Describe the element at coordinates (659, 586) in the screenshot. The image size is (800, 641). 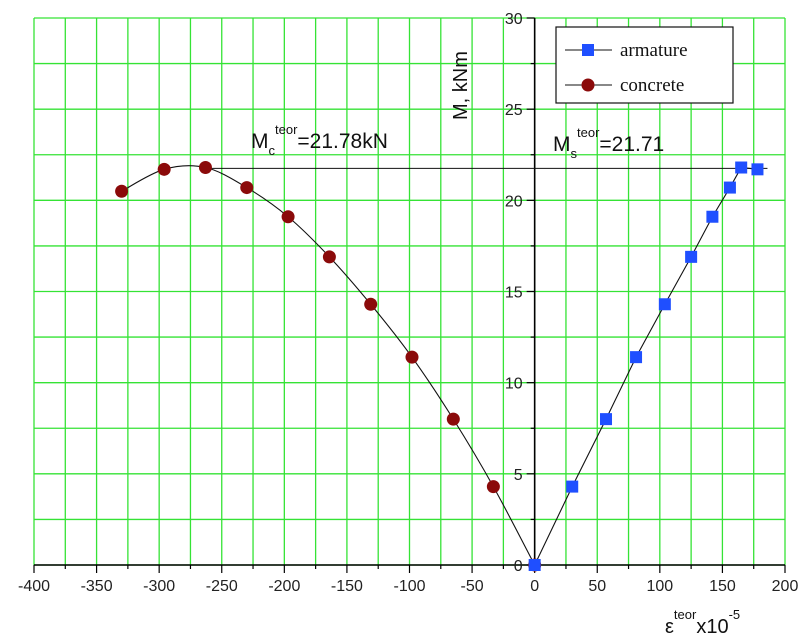
I see `x-tick-label: 100` at that location.